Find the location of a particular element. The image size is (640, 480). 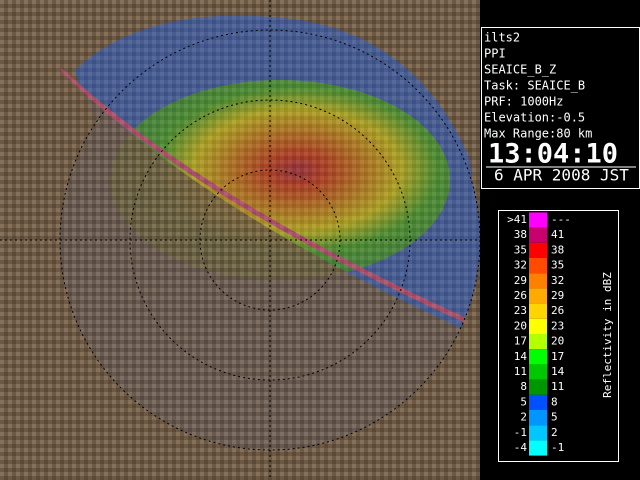

legend-high: 26 is located at coordinates (557, 310).